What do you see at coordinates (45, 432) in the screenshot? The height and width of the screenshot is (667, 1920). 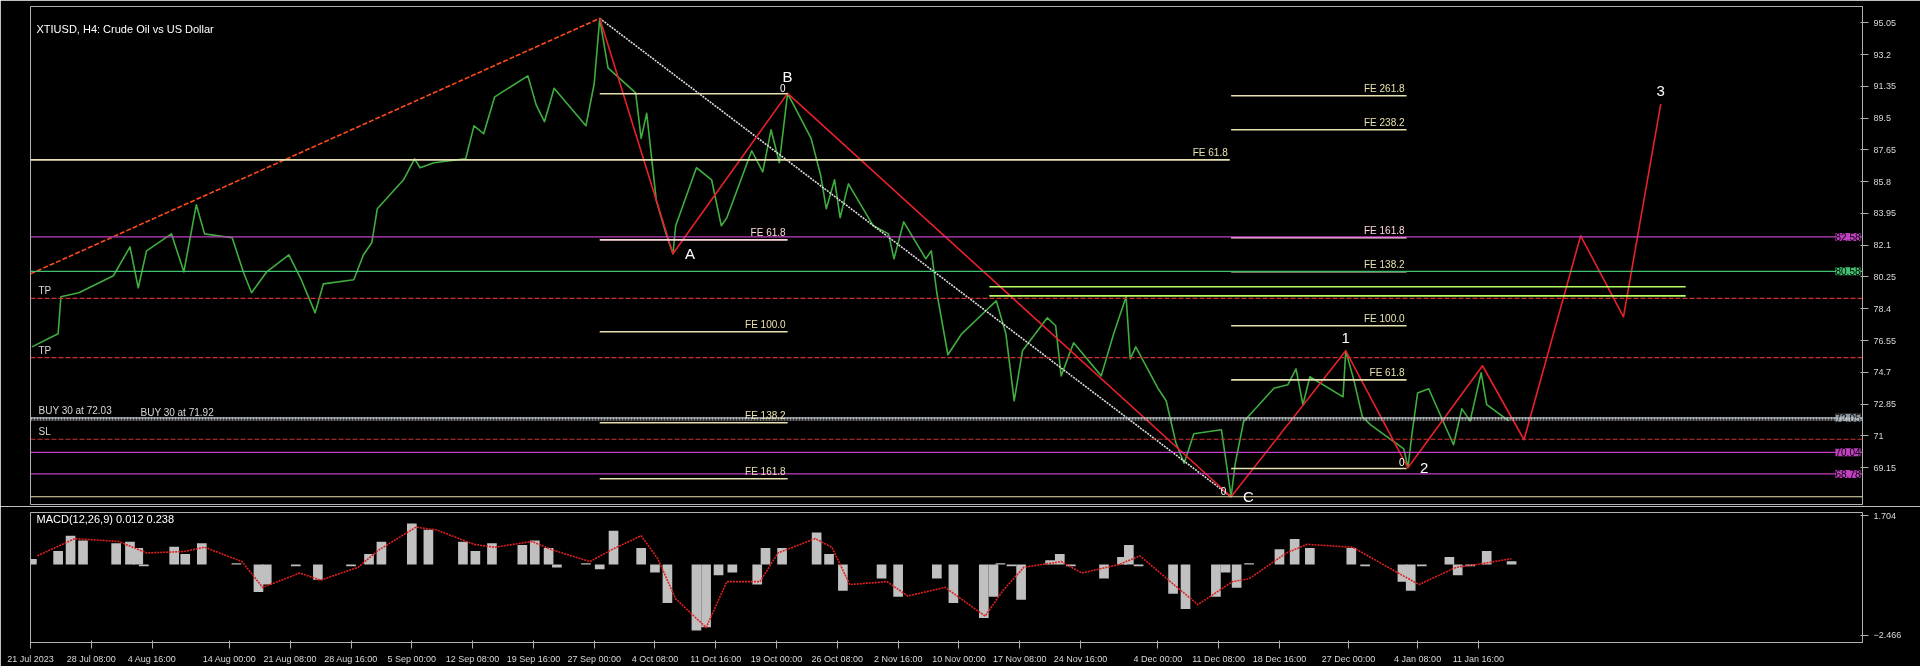 I see `ref-line-label: SL` at bounding box center [45, 432].